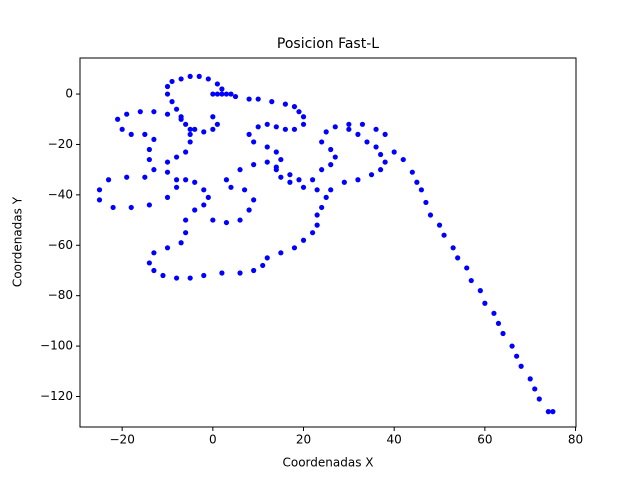 The image size is (640, 484). Describe the element at coordinates (328, 44) in the screenshot. I see `chart-title: Posicion Fast-L` at that location.